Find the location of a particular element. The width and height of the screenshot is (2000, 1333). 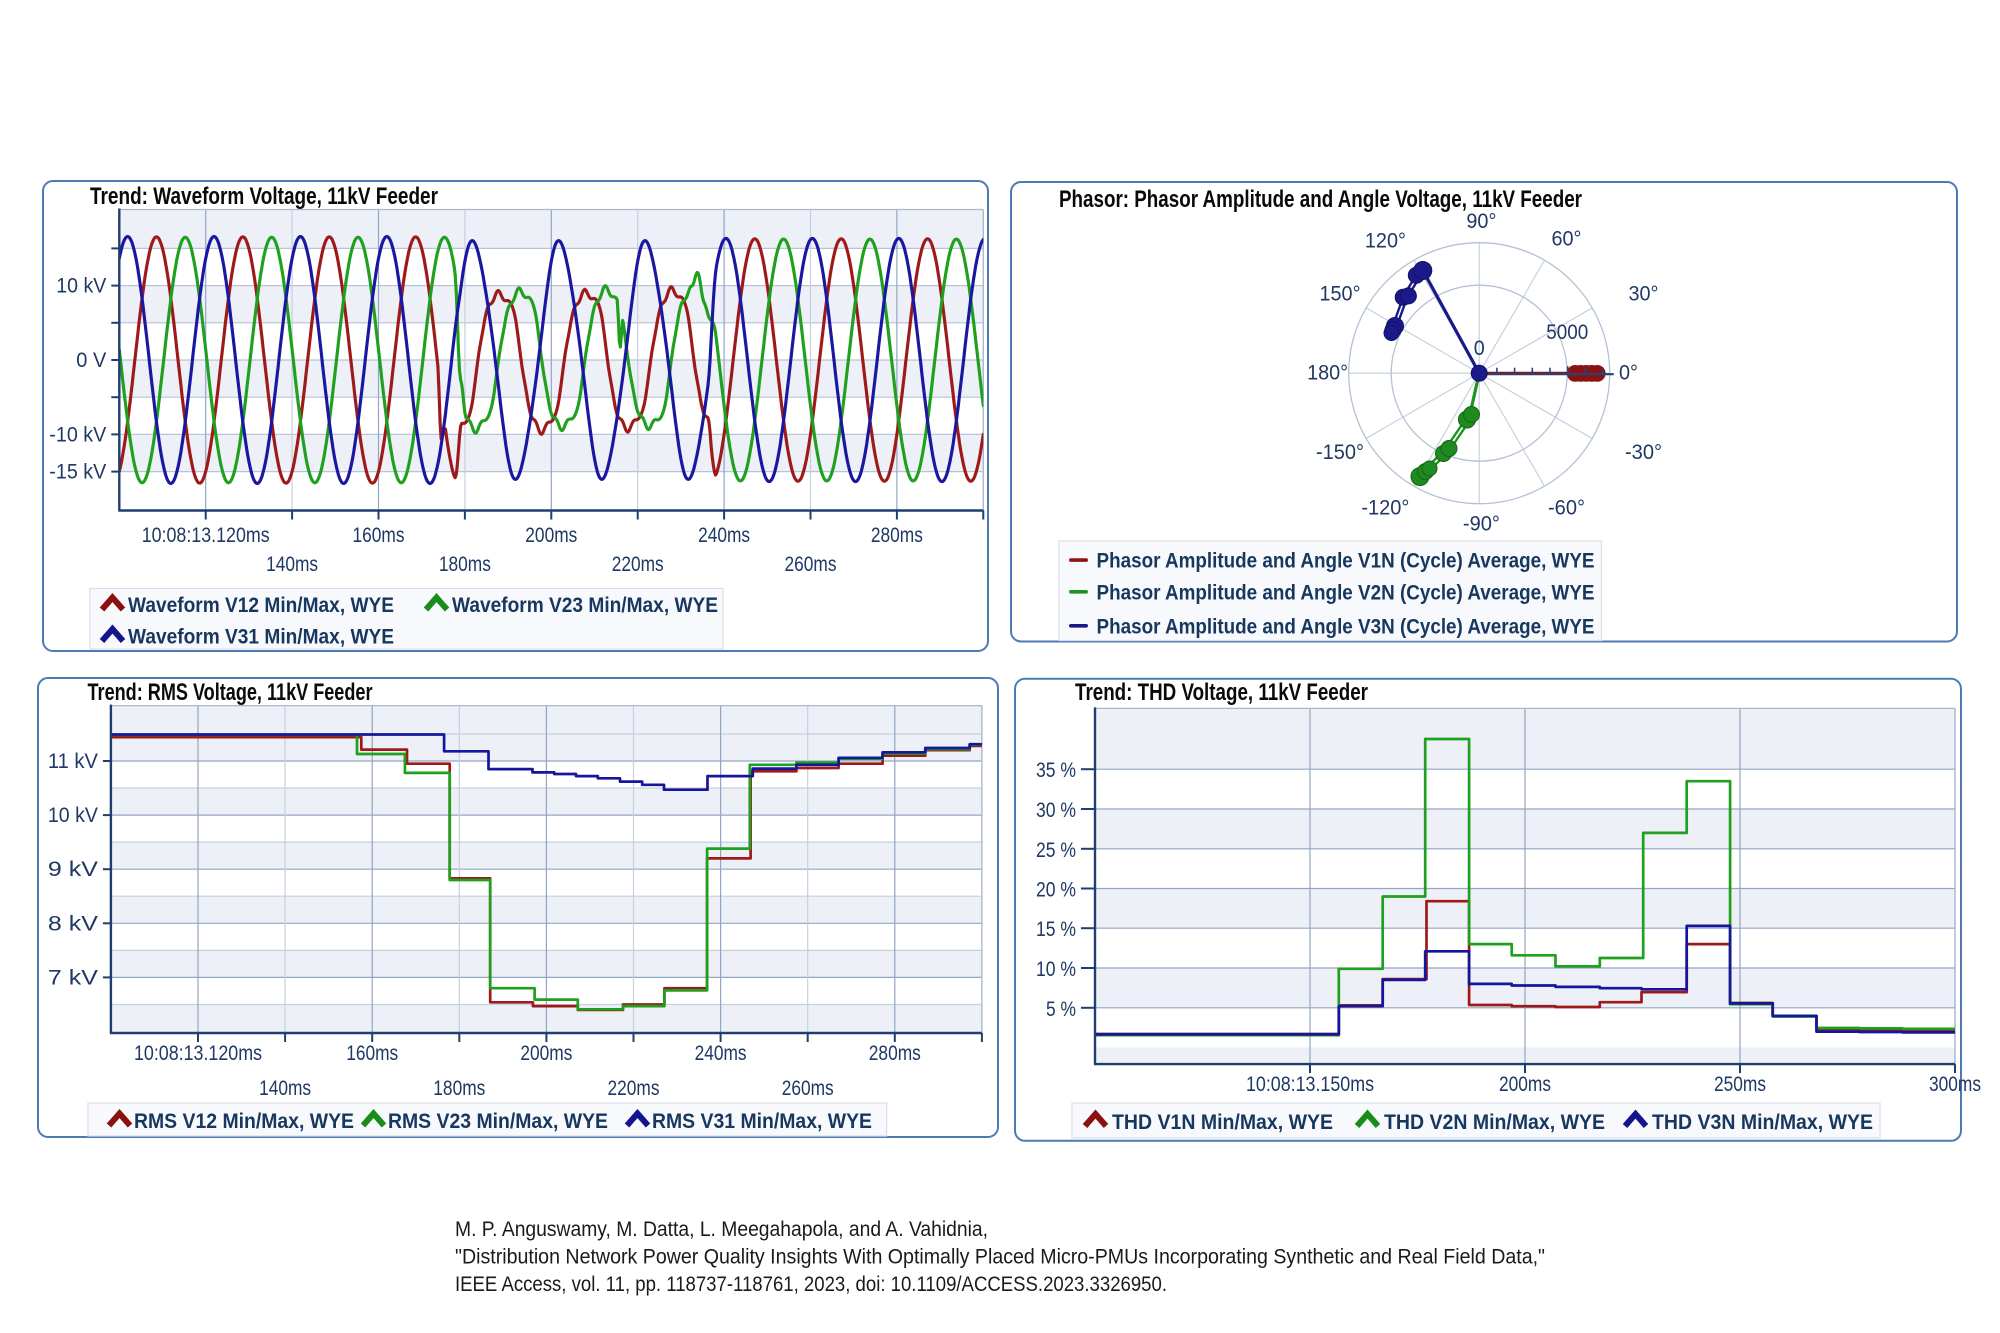

svg-text: 250ms is located at coordinates (1740, 1084).